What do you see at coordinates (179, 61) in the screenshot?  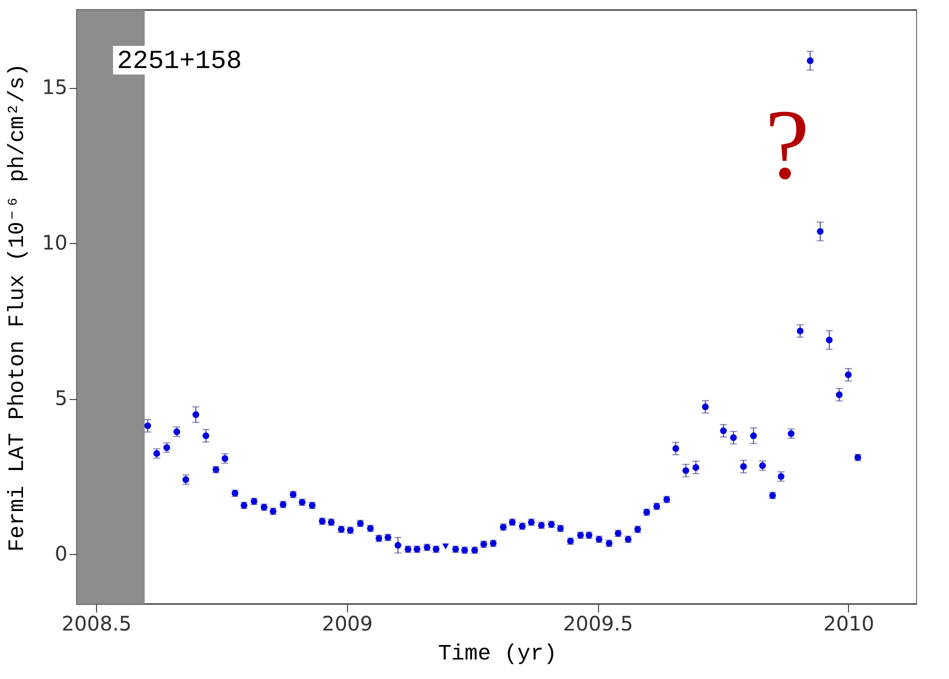 I see `annotation: 2251+158` at bounding box center [179, 61].